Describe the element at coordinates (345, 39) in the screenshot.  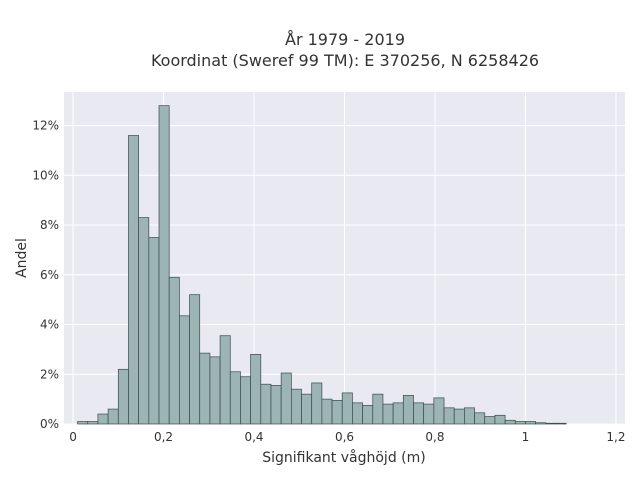
I see `chart-title: År 1979 - 2019` at that location.